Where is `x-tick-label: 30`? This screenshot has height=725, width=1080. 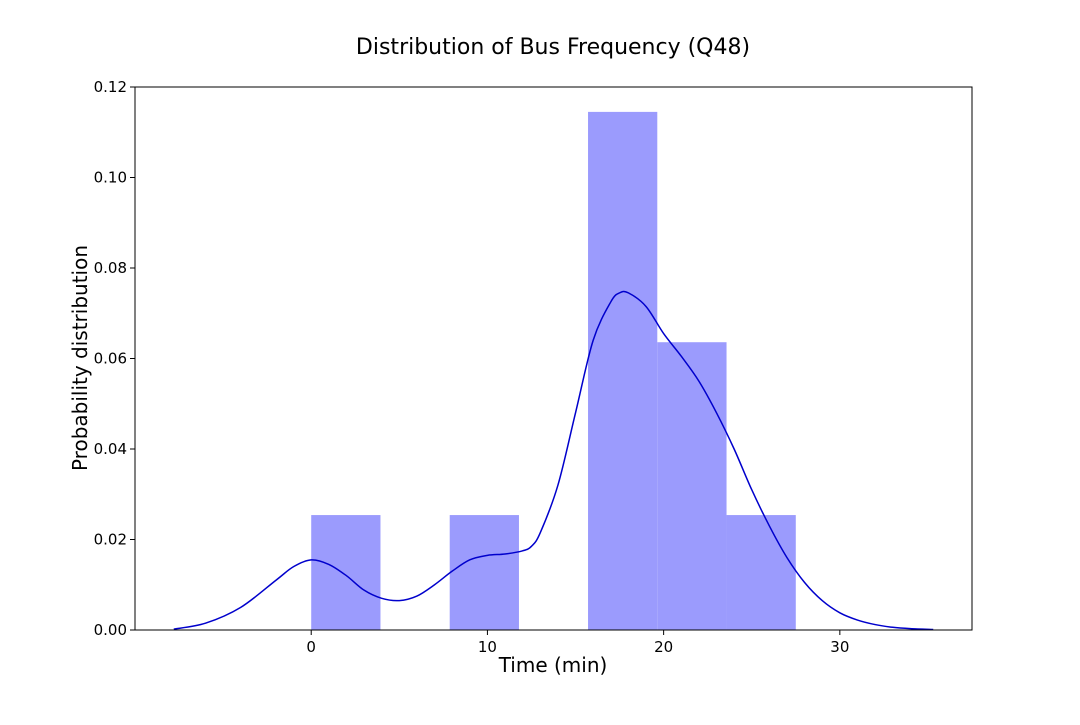 x-tick-label: 30 is located at coordinates (839, 647).